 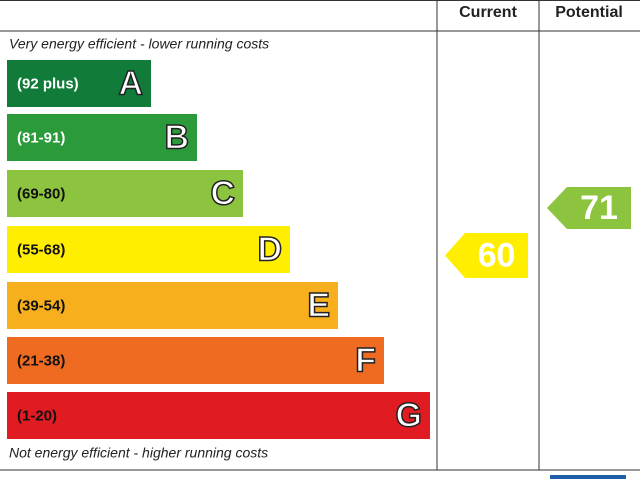 What do you see at coordinates (41, 137) in the screenshot?
I see `band-range: (81-91)` at bounding box center [41, 137].